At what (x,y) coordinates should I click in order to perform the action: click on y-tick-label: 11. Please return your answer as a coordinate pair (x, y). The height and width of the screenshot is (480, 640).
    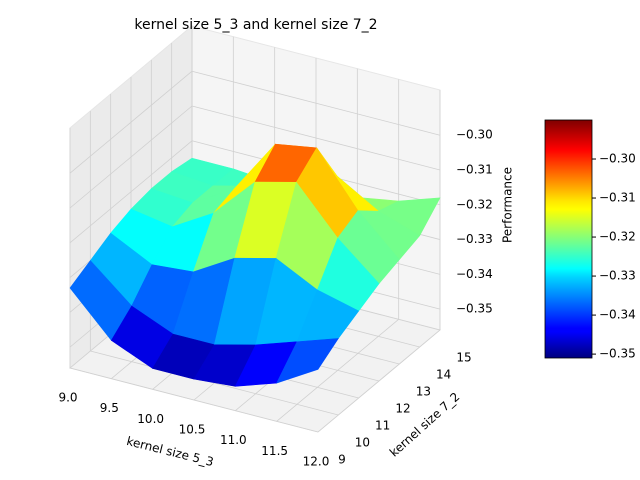
    Looking at the image, I should click on (382, 426).